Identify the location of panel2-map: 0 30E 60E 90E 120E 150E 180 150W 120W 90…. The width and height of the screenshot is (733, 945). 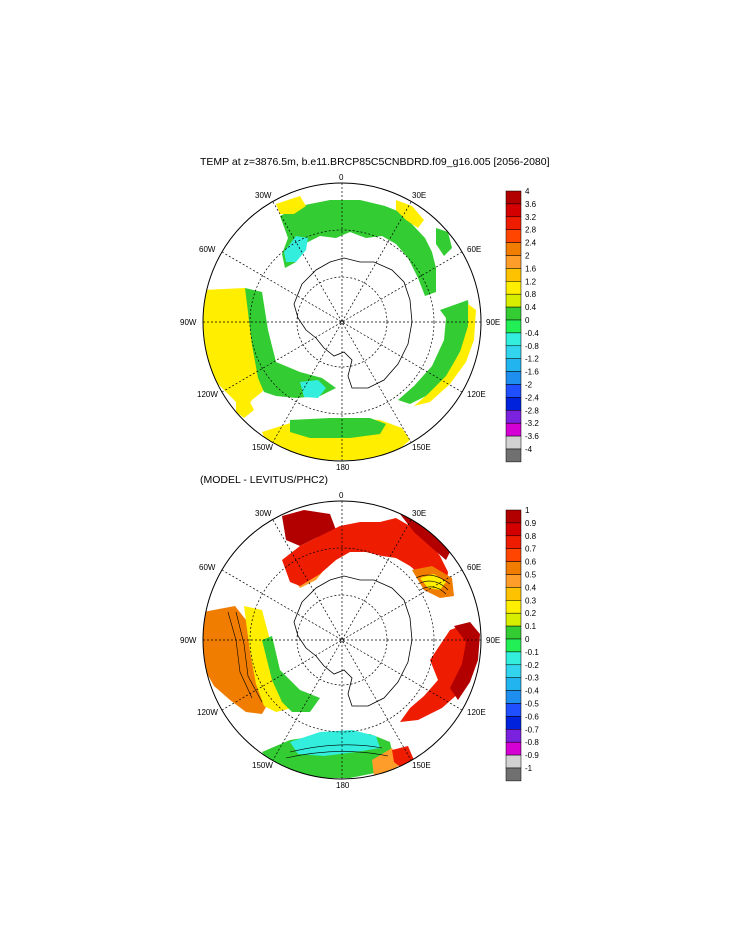
(340, 640).